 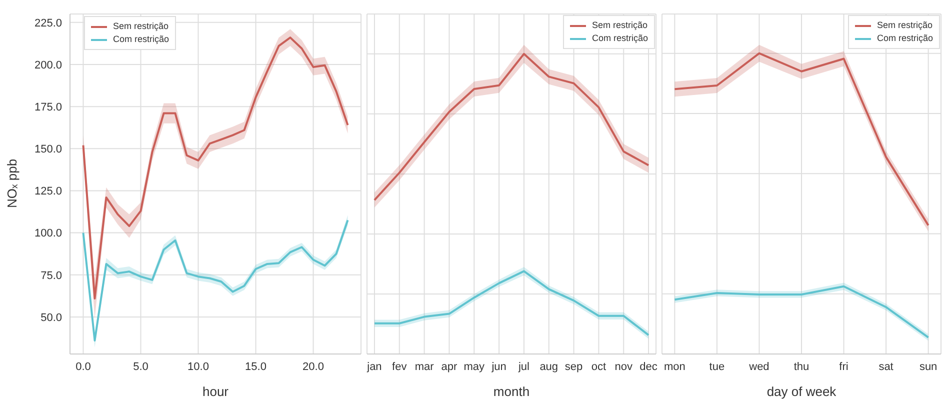 What do you see at coordinates (886, 366) in the screenshot?
I see `x-tick-label: sat` at bounding box center [886, 366].